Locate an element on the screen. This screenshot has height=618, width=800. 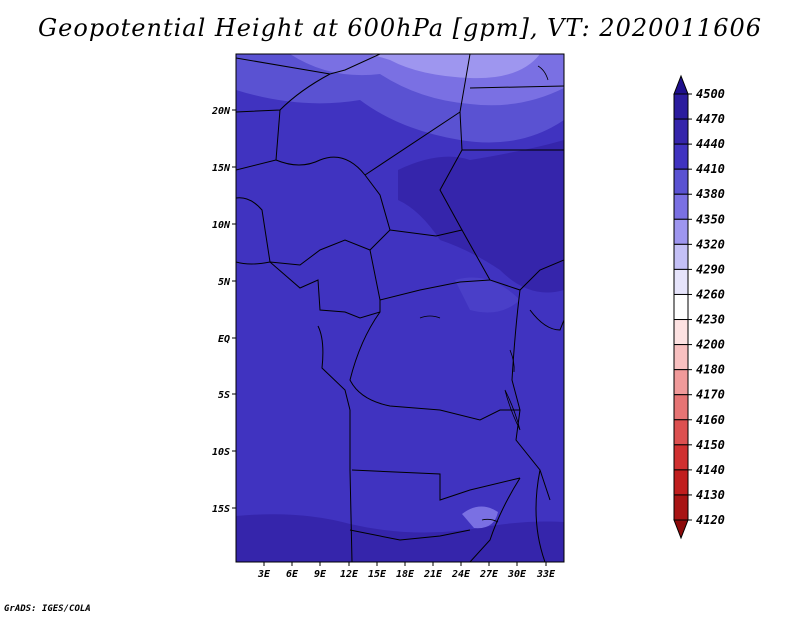
colorbar-level-label: 4130 is located at coordinates (710, 495).